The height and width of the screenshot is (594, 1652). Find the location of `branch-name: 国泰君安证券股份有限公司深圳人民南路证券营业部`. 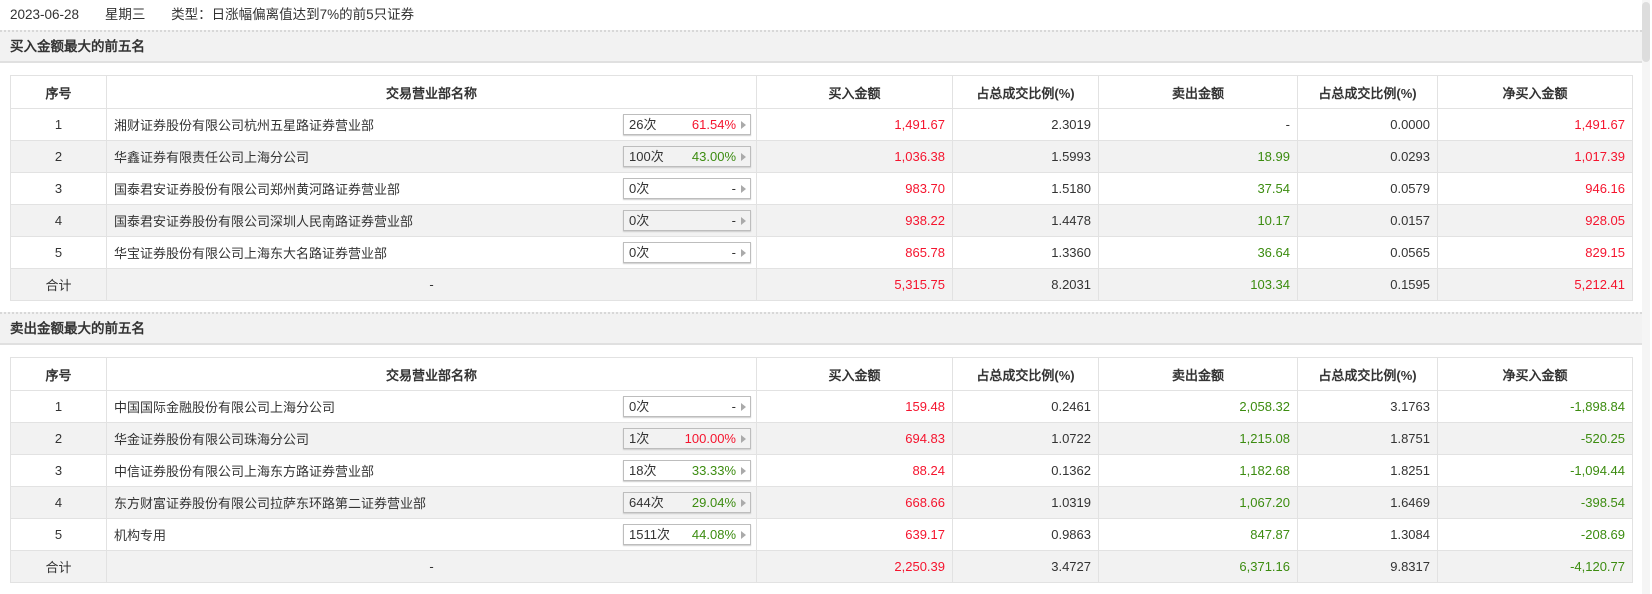

branch-name: 国泰君安证券股份有限公司深圳人民南路证券营业部 is located at coordinates (264, 221).